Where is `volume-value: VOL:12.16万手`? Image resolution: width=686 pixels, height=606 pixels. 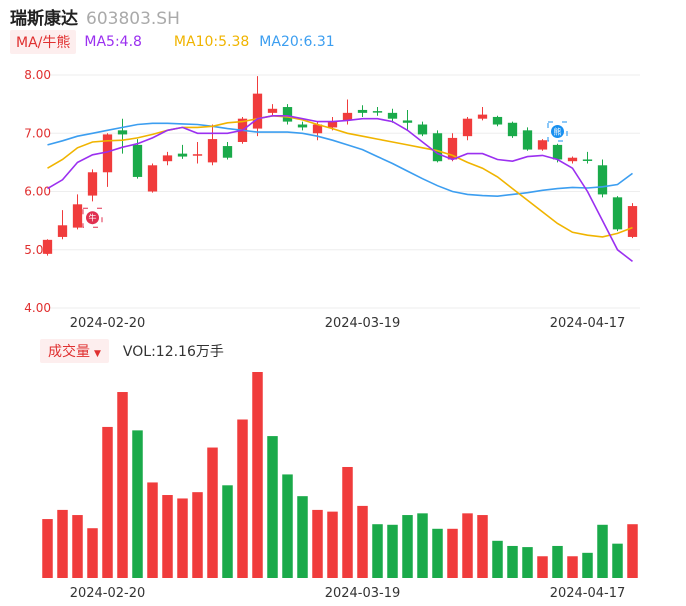 volume-value: VOL:12.16万手 is located at coordinates (173, 352).